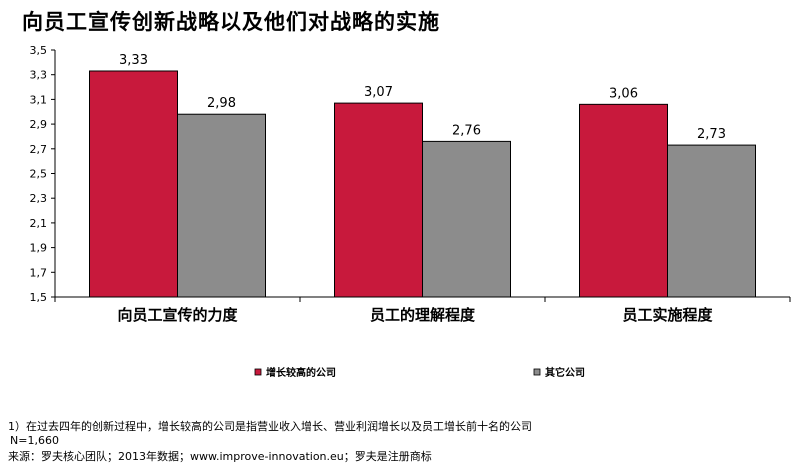  I want to click on data-label: 2,98, so click(221, 103).